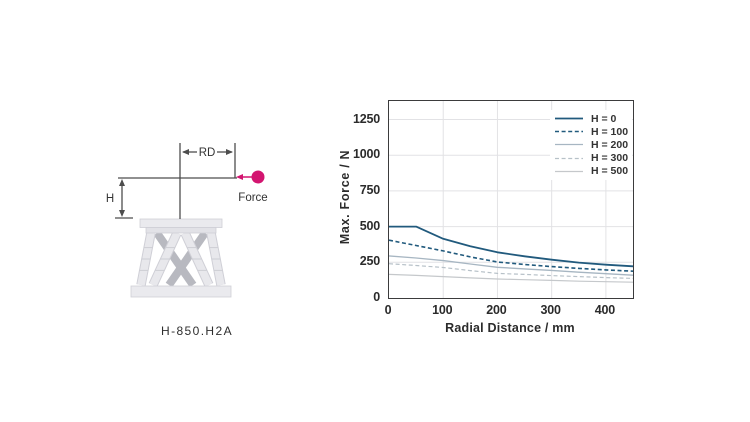 The width and height of the screenshot is (750, 422). Describe the element at coordinates (604, 118) in the screenshot. I see `legend-label: H = 0` at that location.